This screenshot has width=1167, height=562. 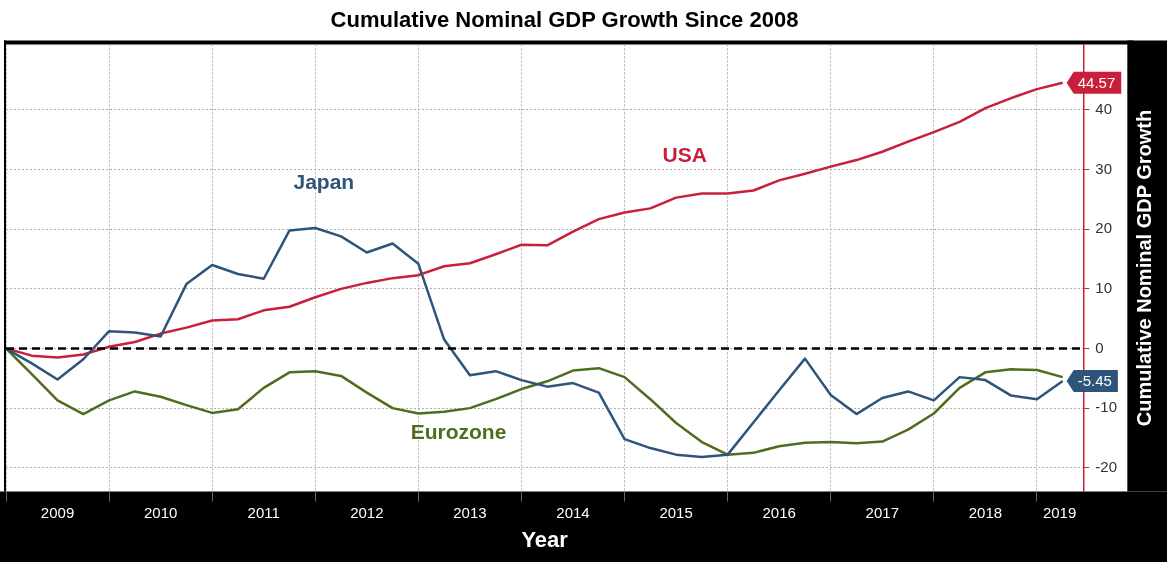 What do you see at coordinates (1099, 347) in the screenshot?
I see `y-tick-label: 0` at bounding box center [1099, 347].